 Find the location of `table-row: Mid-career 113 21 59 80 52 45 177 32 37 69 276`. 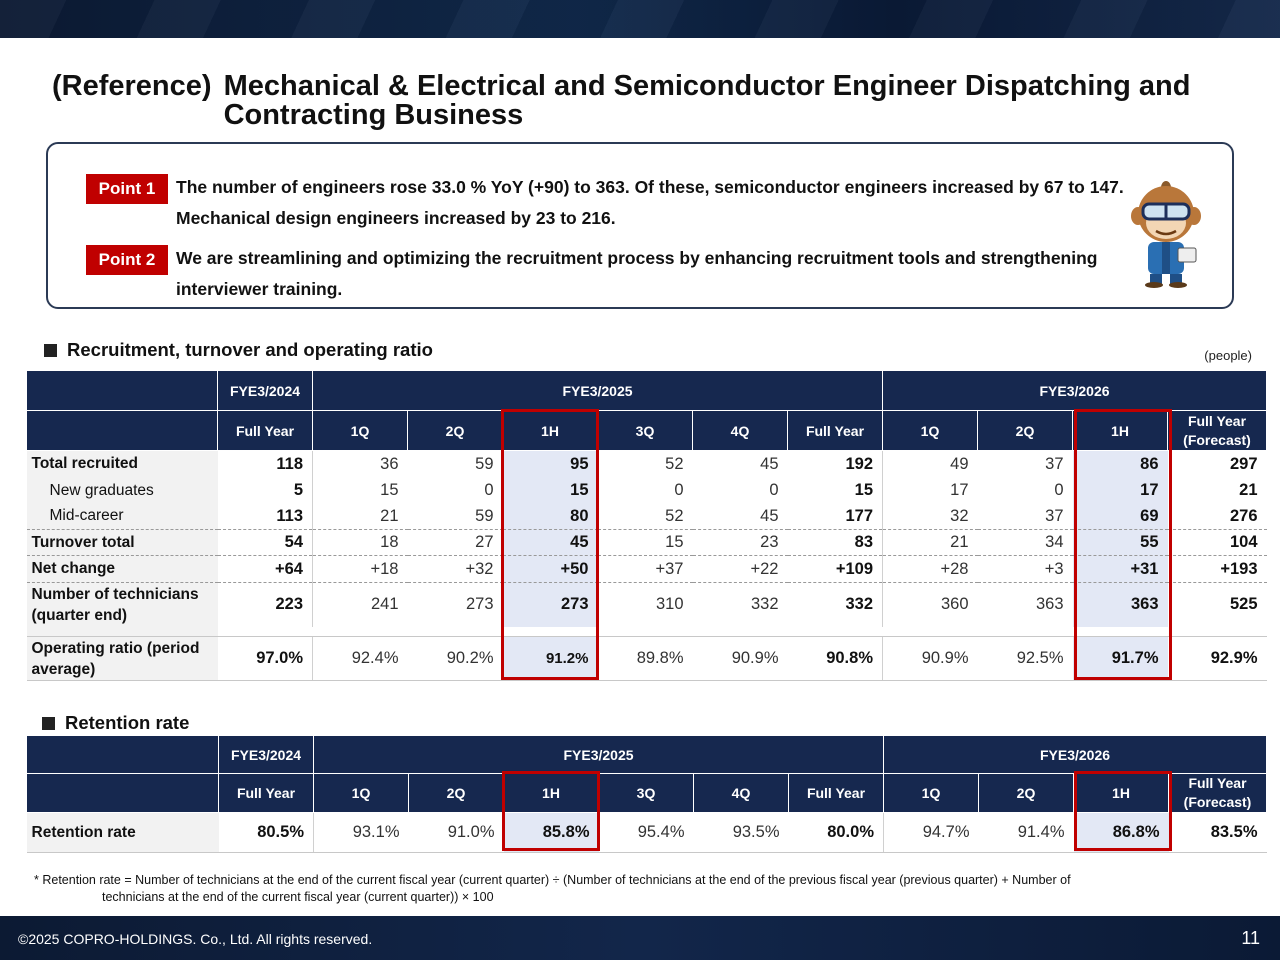

table-row: Mid-career 113 21 59 80 52 45 177 32 37 69 276 is located at coordinates (646, 516).